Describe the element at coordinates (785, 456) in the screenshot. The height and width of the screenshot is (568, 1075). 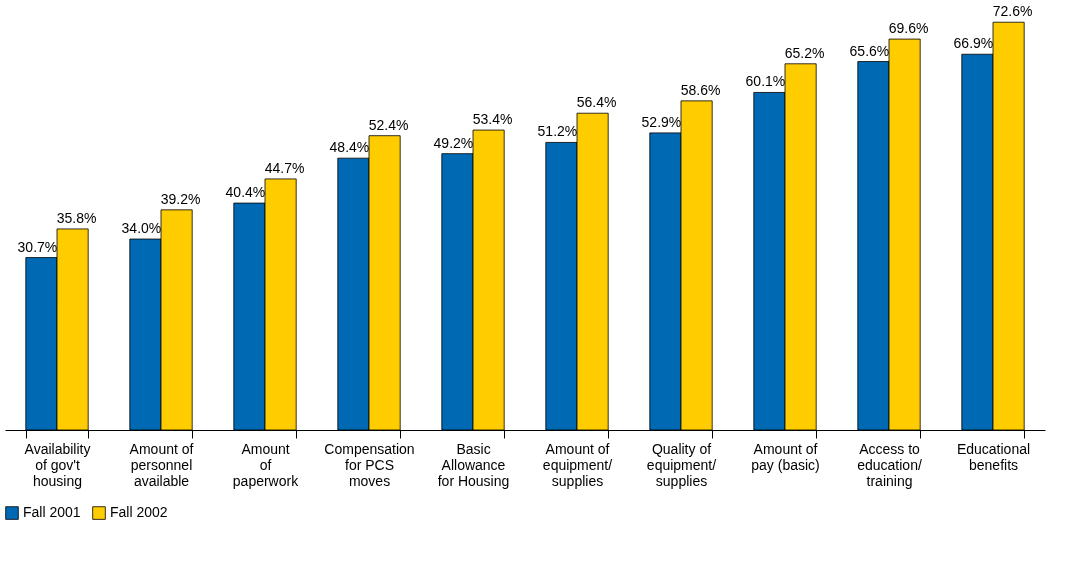
I see `x-tick-label: Amount of pay (basic)` at that location.